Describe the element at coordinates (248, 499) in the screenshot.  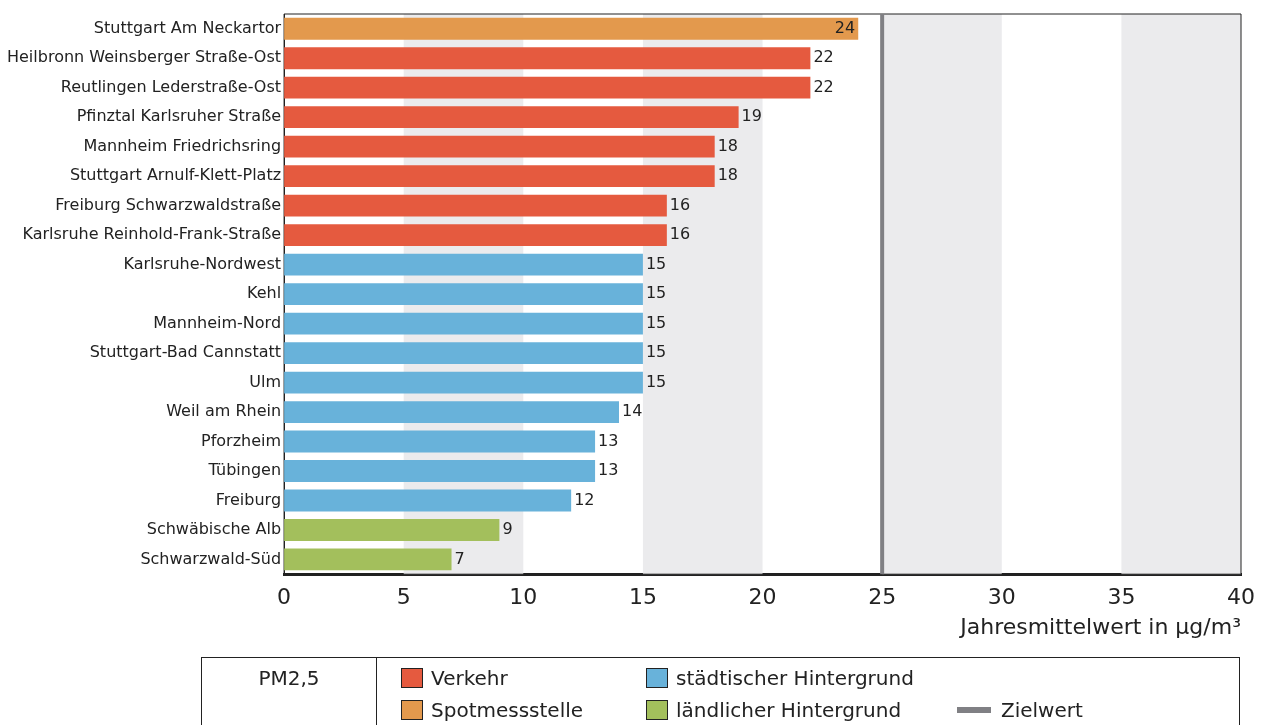
I see `y-tick-label: Freiburg` at that location.